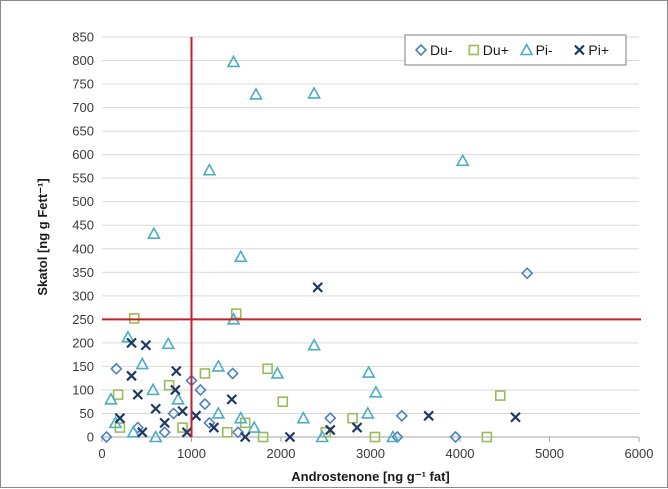 This screenshot has height=489, width=668. What do you see at coordinates (83, 37) in the screenshot?
I see `y-tick-label: 850` at bounding box center [83, 37].